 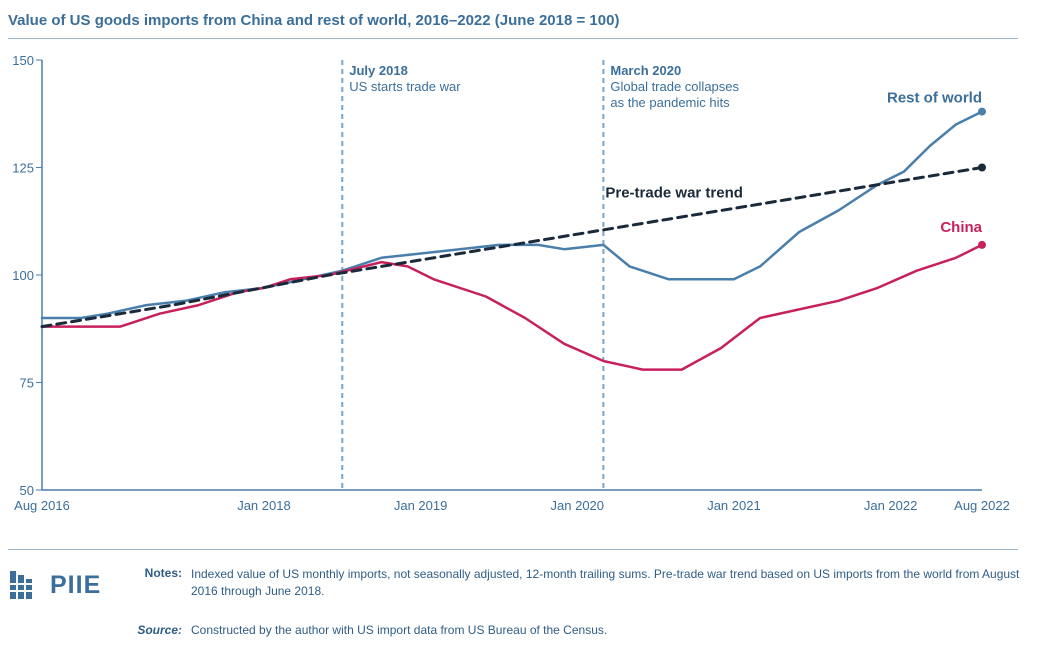 What do you see at coordinates (674, 86) in the screenshot?
I see `annotation-text: Global trade collapses` at bounding box center [674, 86].